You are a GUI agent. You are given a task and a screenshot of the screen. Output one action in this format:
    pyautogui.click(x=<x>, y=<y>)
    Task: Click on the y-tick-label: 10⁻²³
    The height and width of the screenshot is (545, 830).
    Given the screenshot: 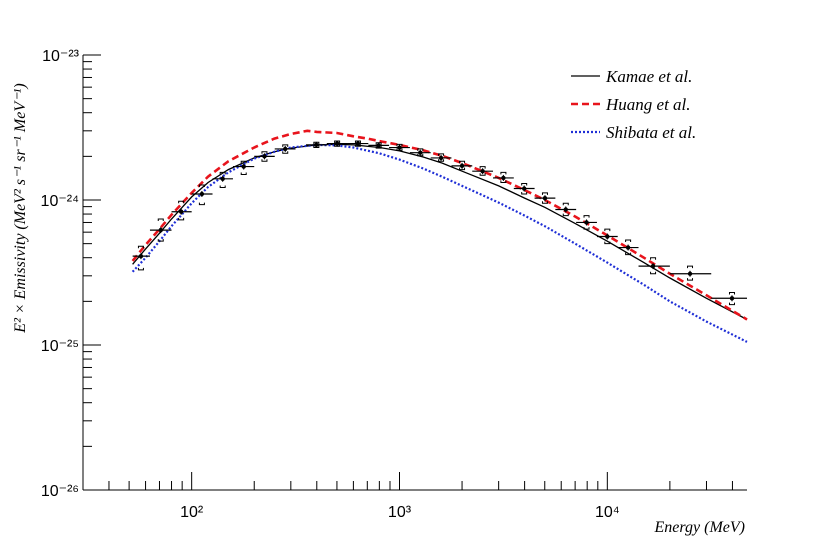 What is the action you would take?
    pyautogui.click(x=61, y=56)
    